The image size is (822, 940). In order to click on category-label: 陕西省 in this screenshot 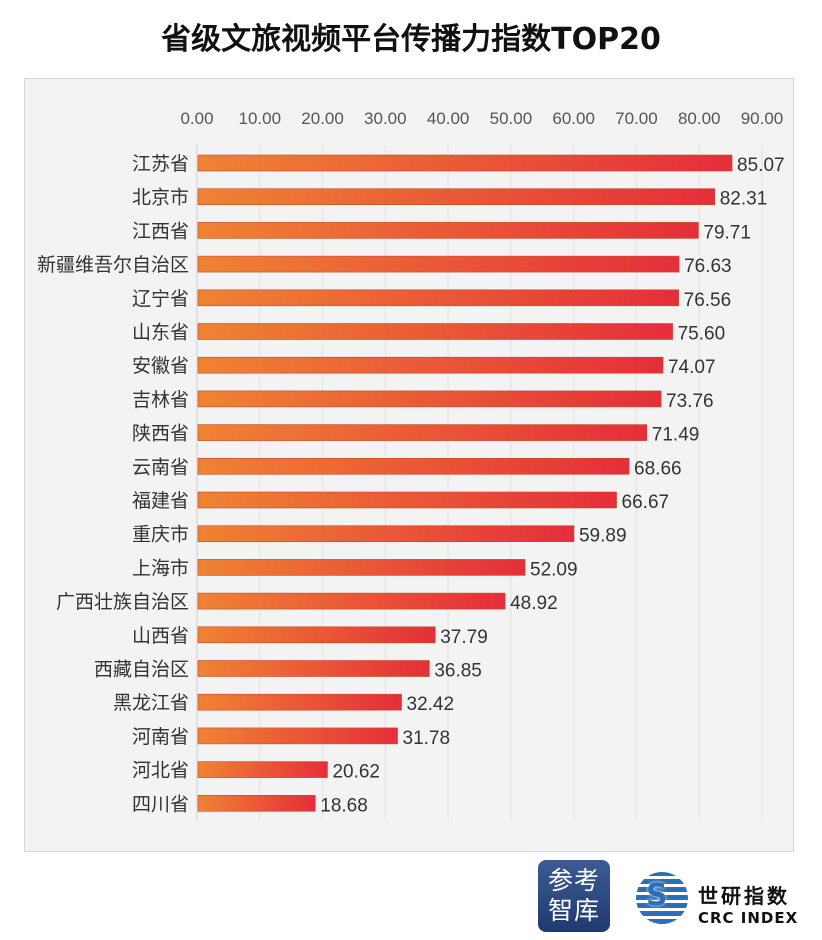, I will do `click(160, 434)`.